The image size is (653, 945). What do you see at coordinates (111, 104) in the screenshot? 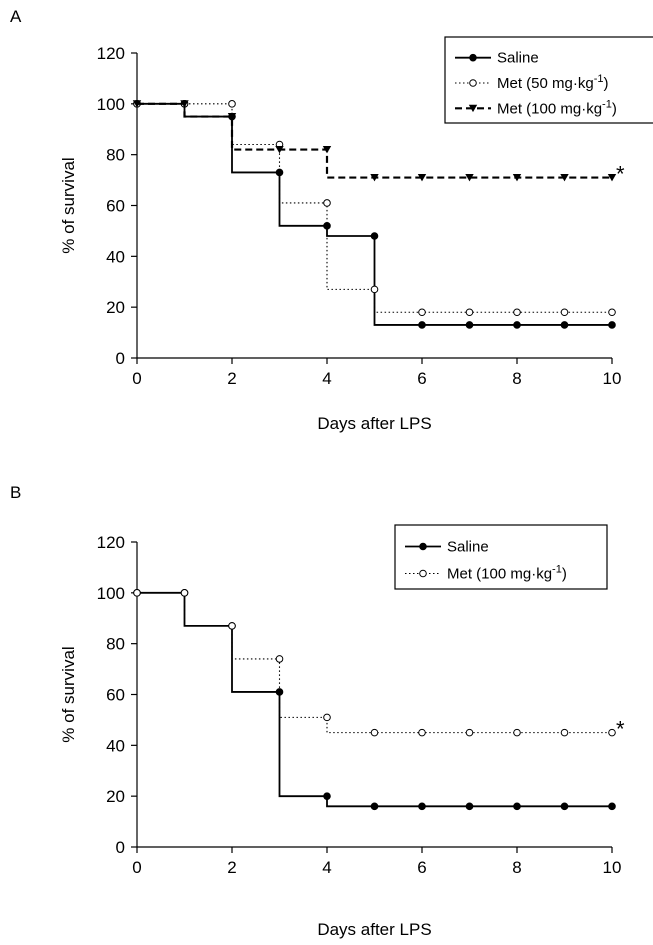
I see `y-tick-label: 100` at bounding box center [111, 104].